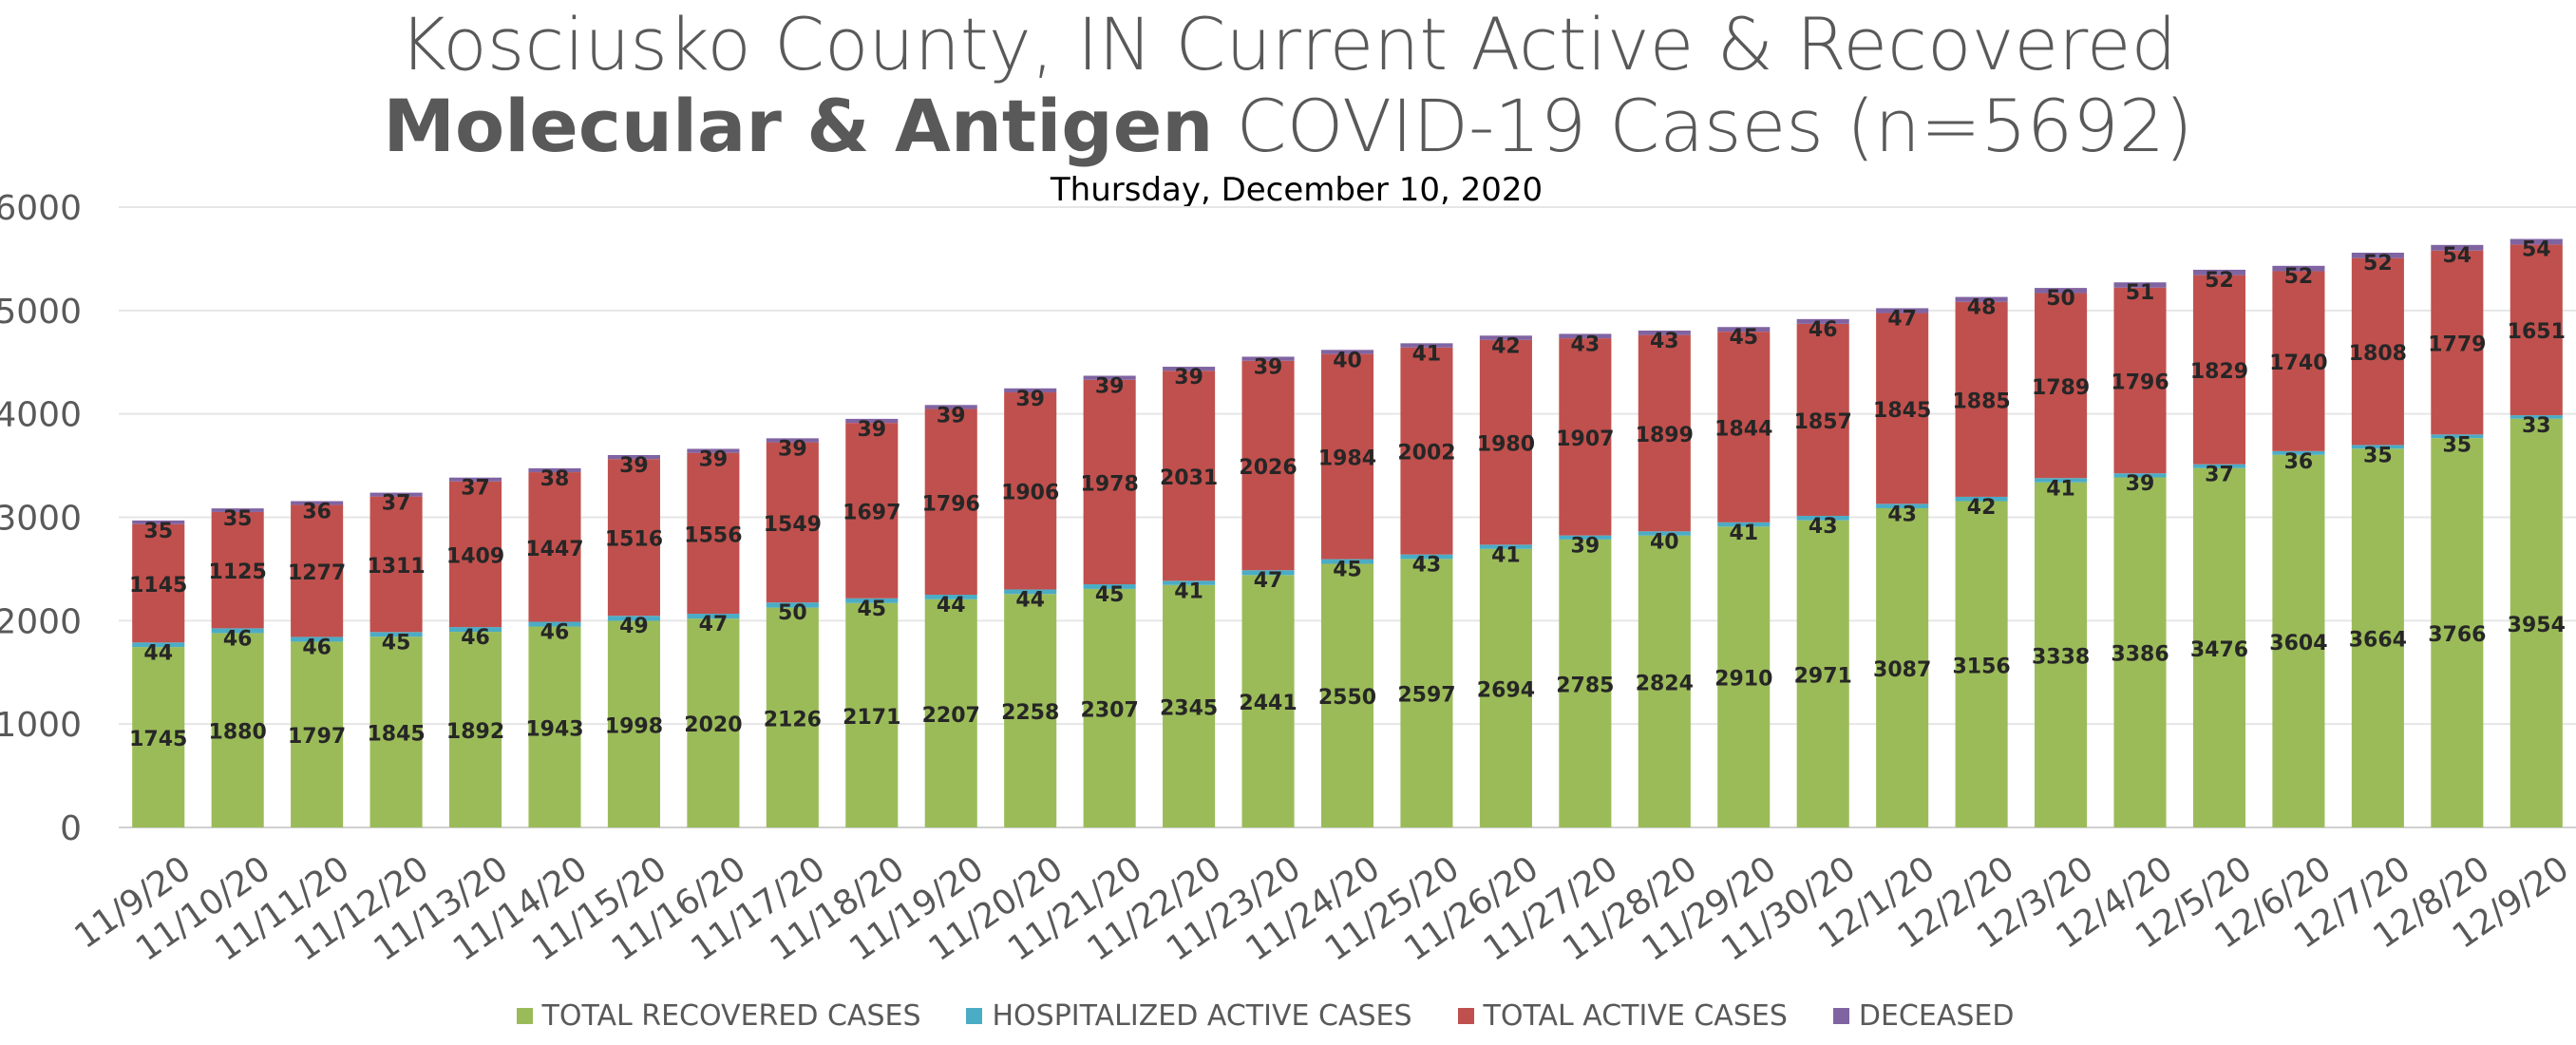 The width and height of the screenshot is (2576, 1045). I want to click on data-label-recovered: 2126, so click(793, 720).